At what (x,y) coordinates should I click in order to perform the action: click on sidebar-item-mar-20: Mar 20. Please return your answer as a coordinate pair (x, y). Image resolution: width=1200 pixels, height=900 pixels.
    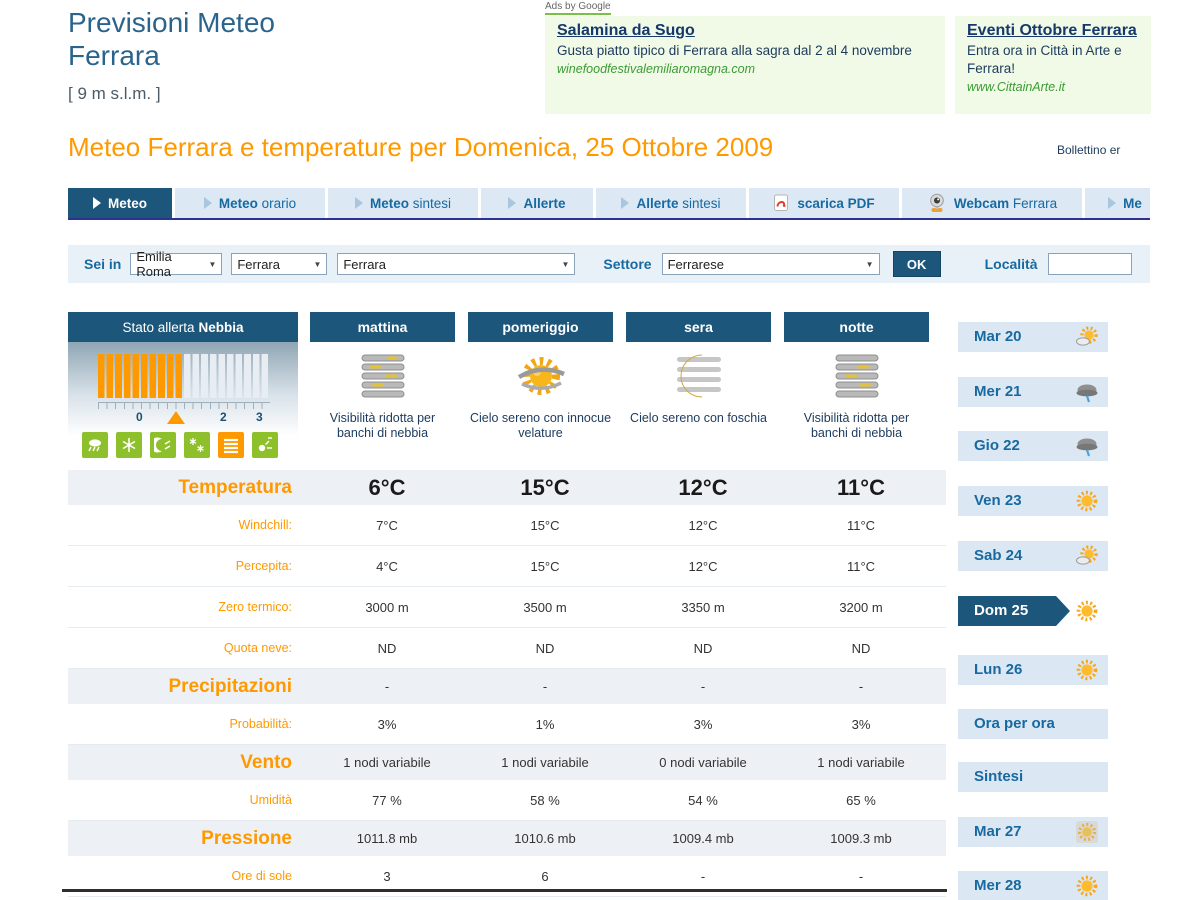
    Looking at the image, I should click on (1033, 337).